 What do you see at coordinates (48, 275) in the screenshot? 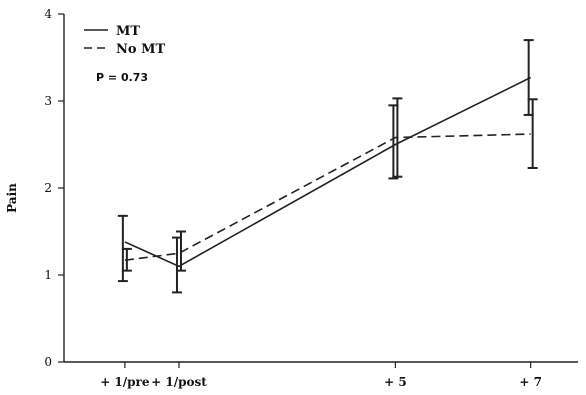
I see `y-tick-label-1: 1` at bounding box center [48, 275].